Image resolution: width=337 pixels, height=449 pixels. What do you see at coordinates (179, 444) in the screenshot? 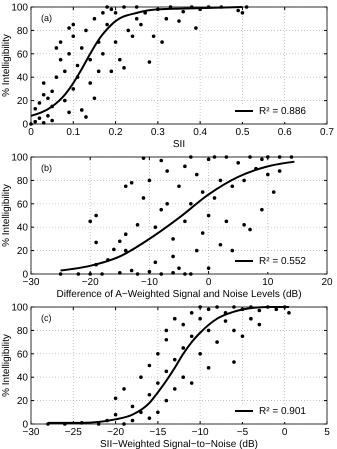
I see `x-axis-title: SII−Weighted Signal−to−Noise (dB)` at bounding box center [179, 444].